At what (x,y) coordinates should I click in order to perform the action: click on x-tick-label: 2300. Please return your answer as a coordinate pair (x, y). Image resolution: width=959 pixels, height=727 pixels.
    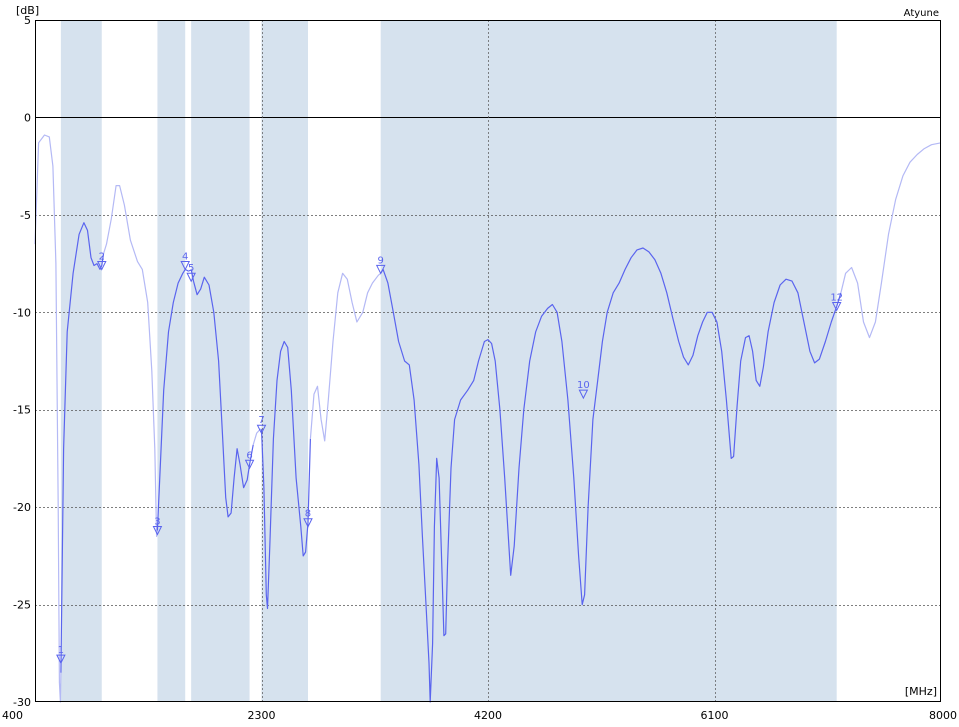
    Looking at the image, I should click on (262, 715).